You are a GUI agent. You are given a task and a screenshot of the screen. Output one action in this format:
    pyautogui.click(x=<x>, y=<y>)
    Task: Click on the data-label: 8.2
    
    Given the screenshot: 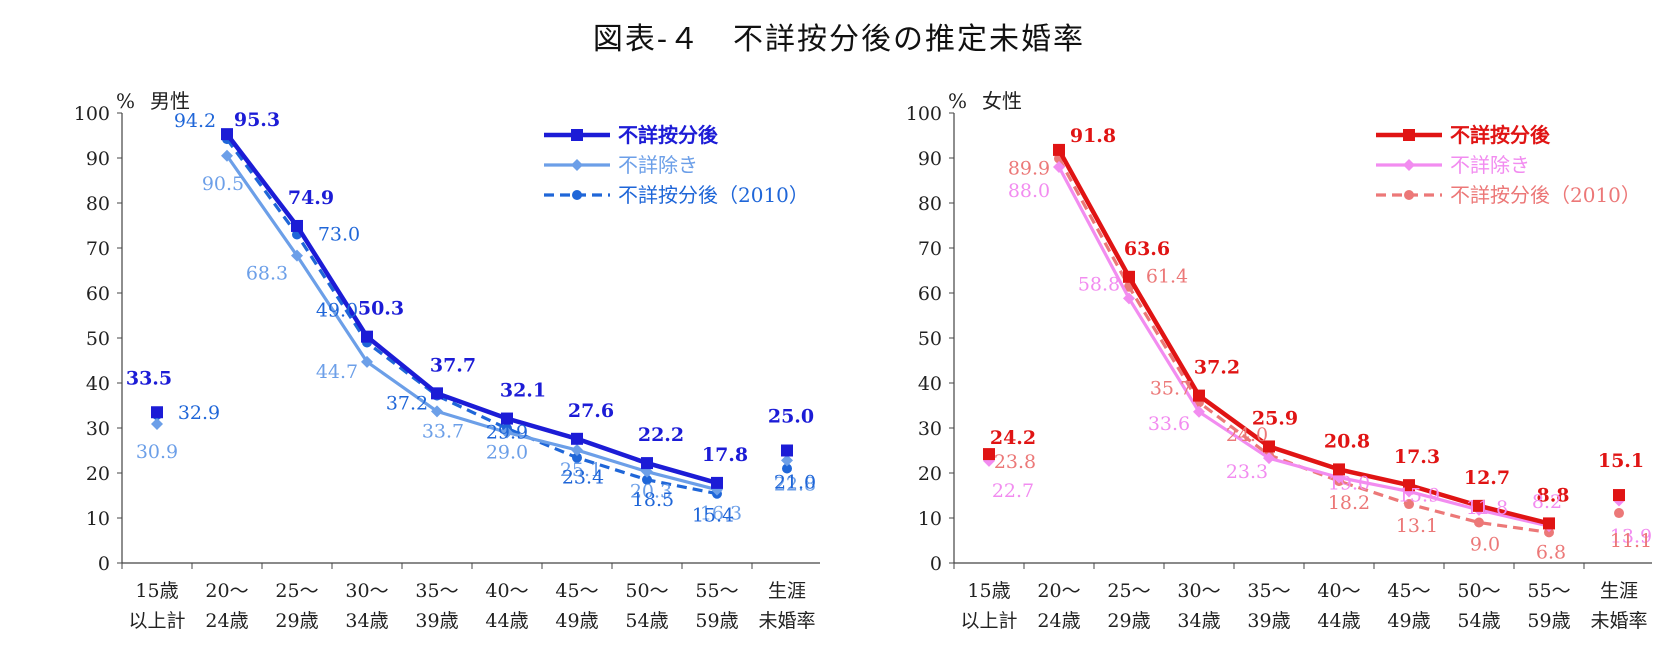 What is the action you would take?
    pyautogui.click(x=1547, y=502)
    